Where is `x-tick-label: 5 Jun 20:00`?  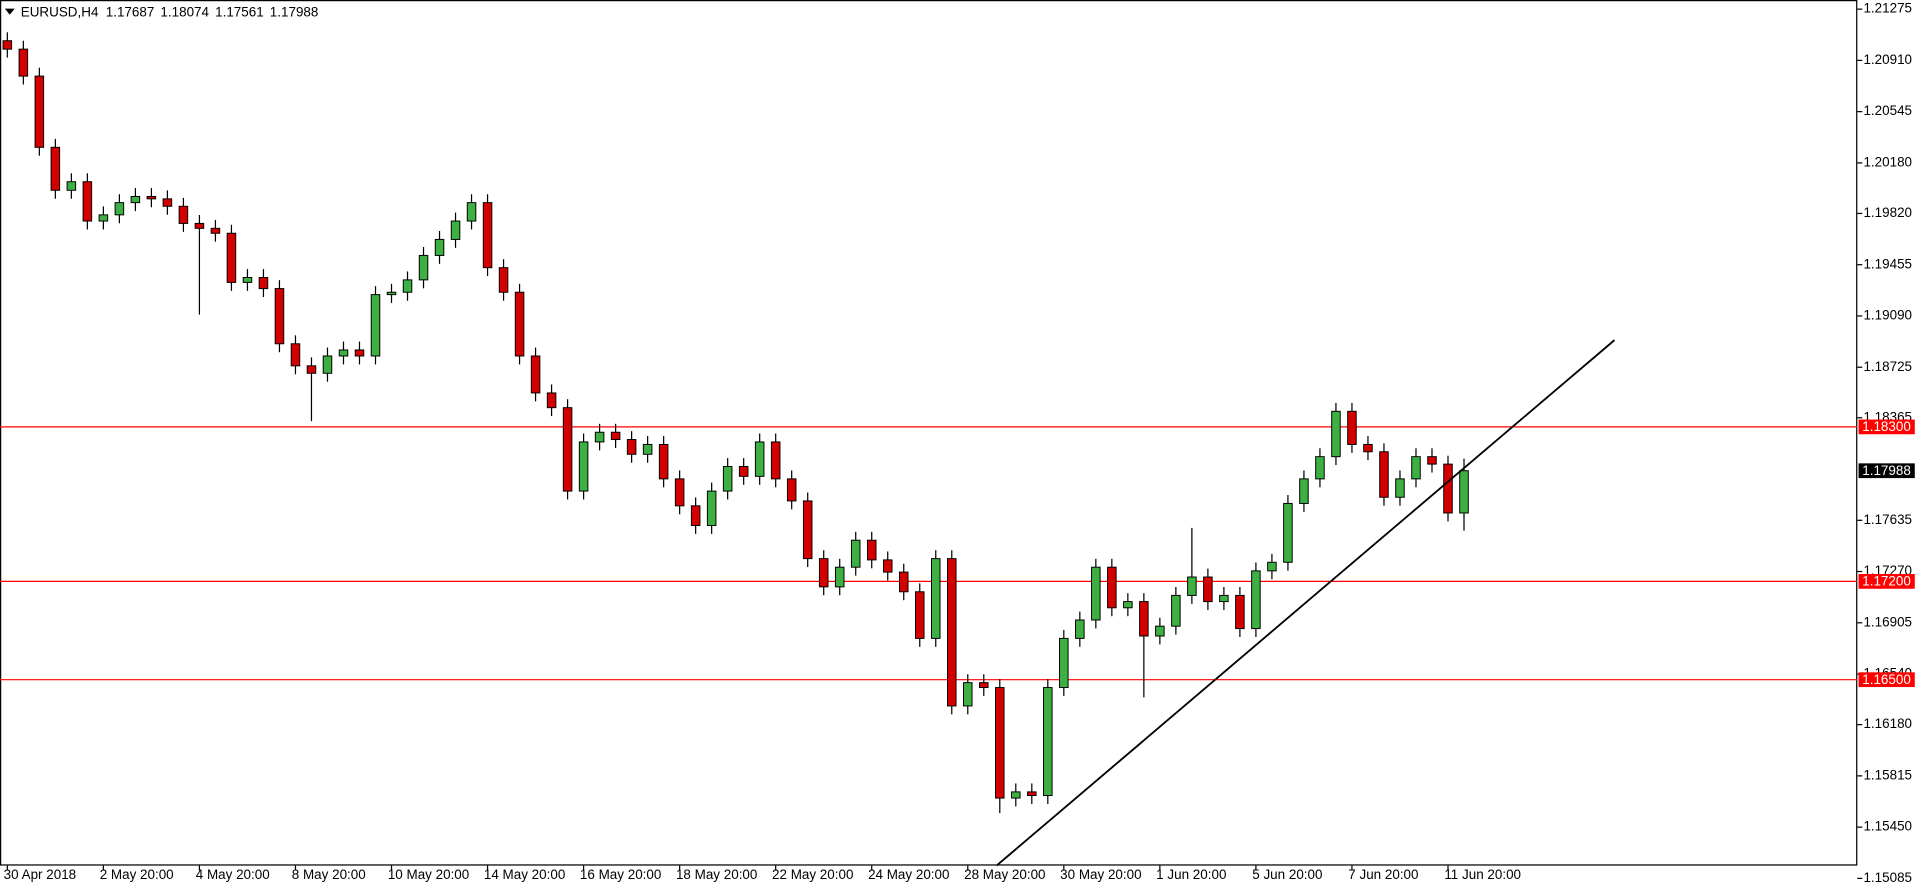
x-tick-label: 5 Jun 20:00 is located at coordinates (1287, 874).